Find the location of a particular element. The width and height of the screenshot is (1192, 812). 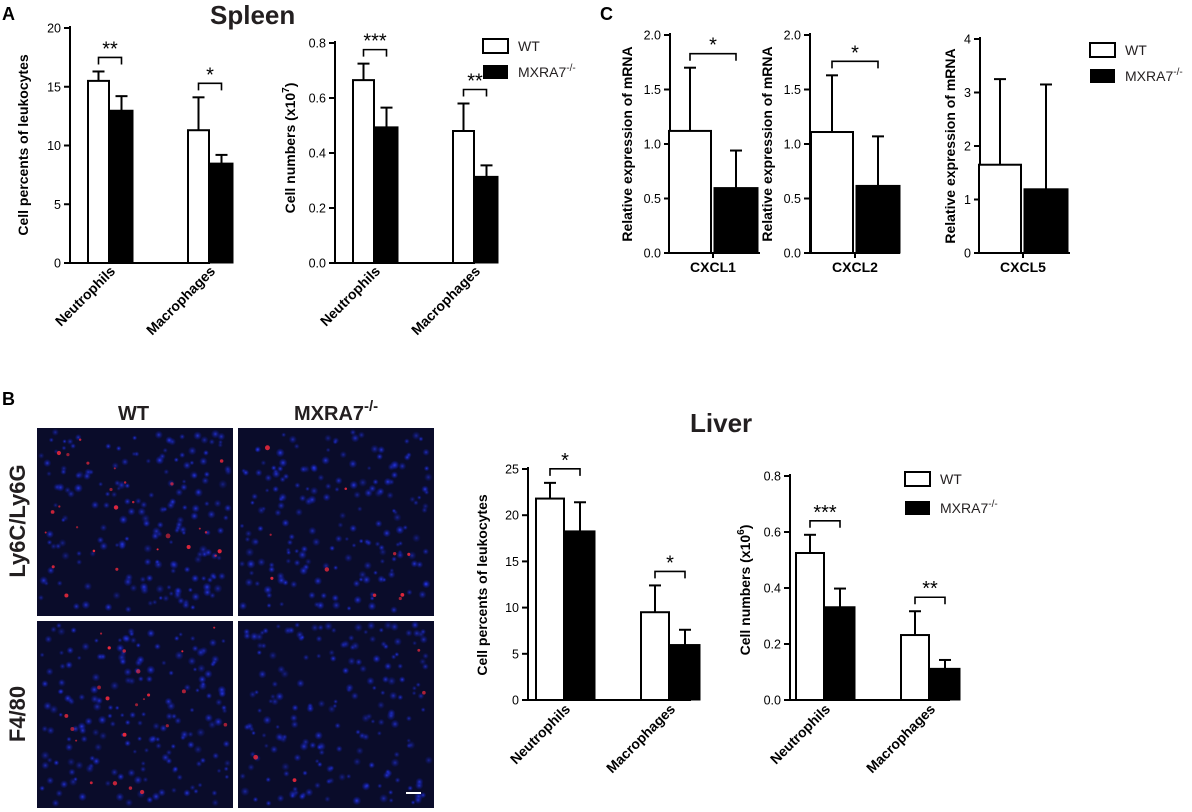

micrograph-tile is located at coordinates (135, 714).